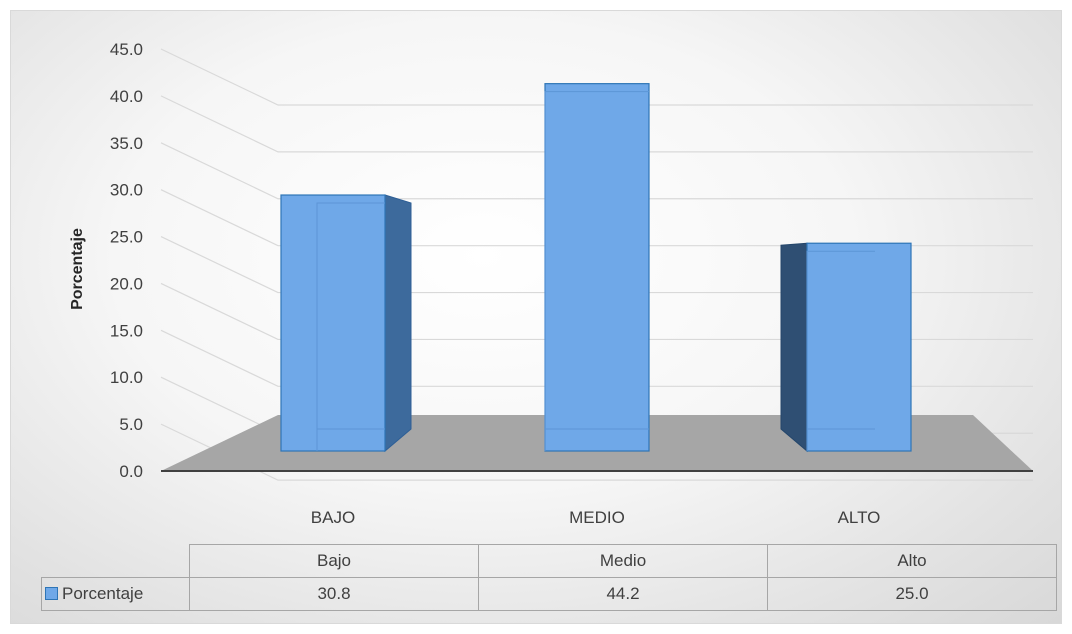 The image size is (1072, 634). I want to click on data-table-corner, so click(115, 561).